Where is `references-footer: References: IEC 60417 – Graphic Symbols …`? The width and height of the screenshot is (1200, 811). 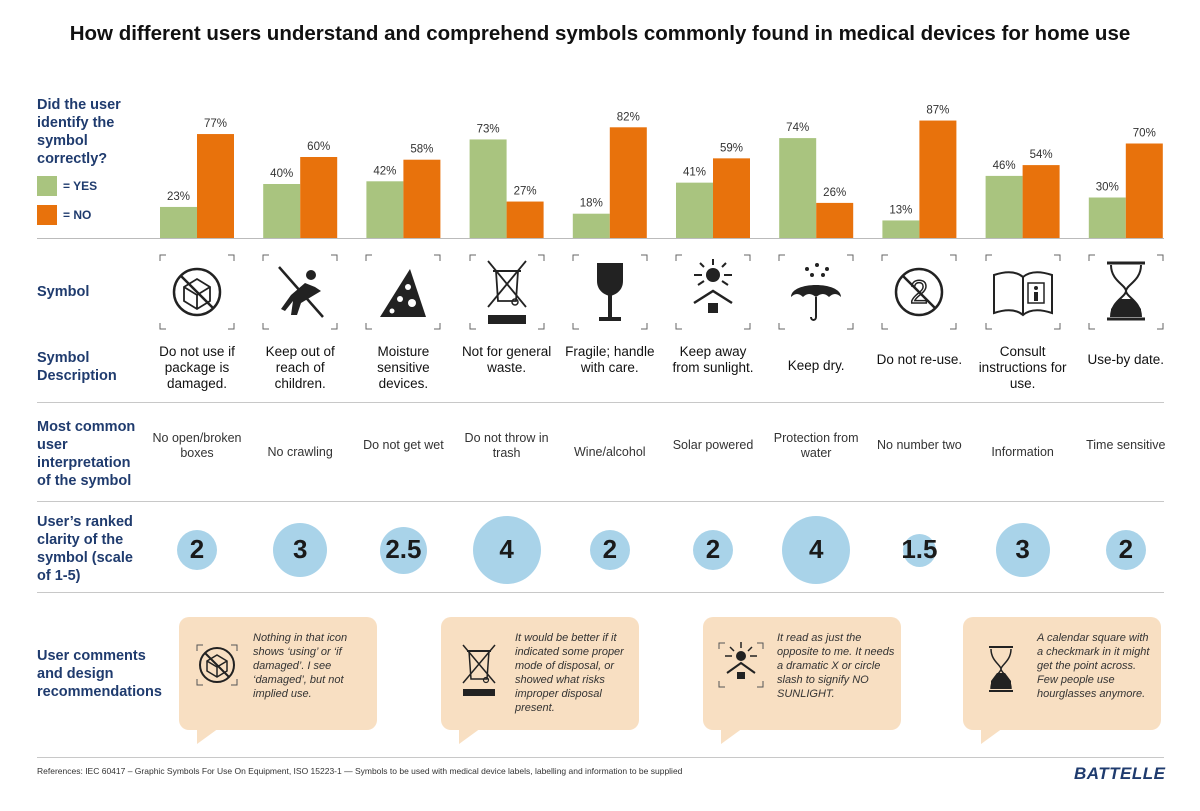
references-footer: References: IEC 60417 – Graphic Symbols … is located at coordinates (360, 771).